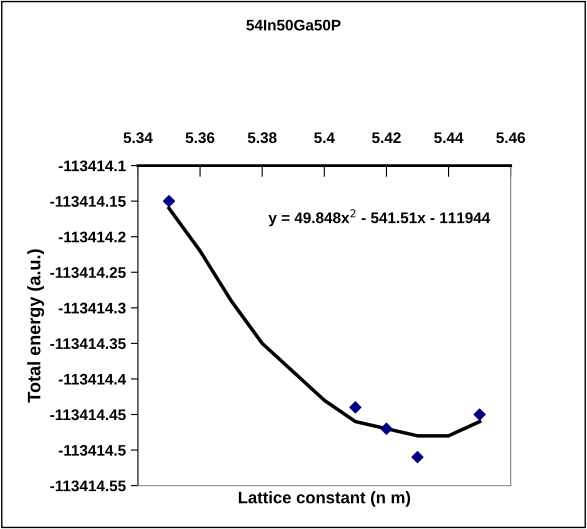  Describe the element at coordinates (293, 25) in the screenshot. I see `chart-title: 54In50Ga50P` at that location.